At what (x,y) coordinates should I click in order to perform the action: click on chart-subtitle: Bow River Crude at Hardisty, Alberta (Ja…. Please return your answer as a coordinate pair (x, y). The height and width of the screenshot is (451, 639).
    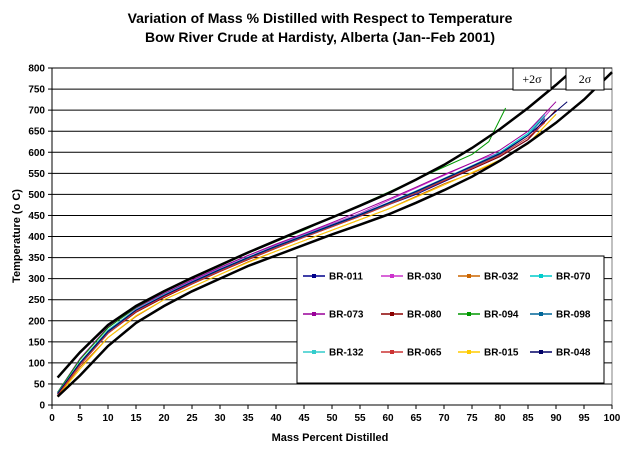
    Looking at the image, I should click on (320, 37).